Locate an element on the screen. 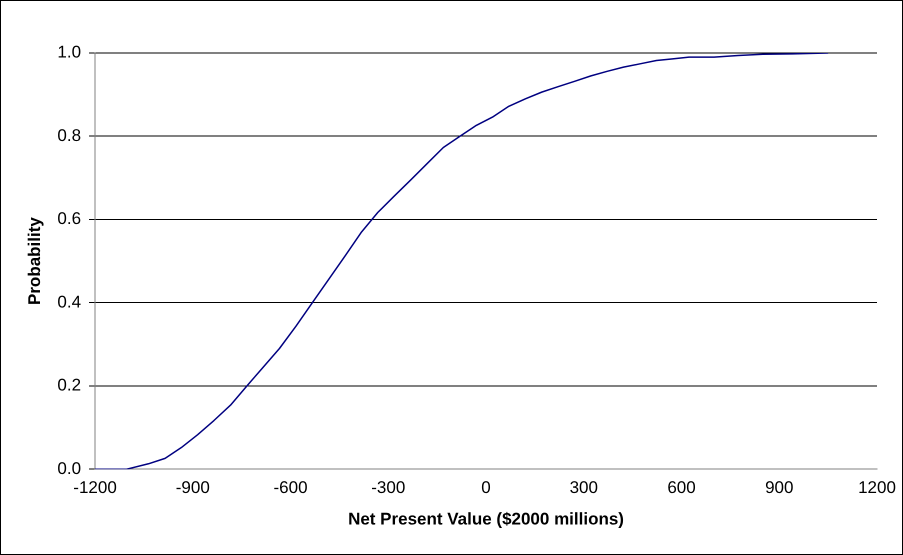 The image size is (903, 555). x-tick-label: 0 is located at coordinates (486, 488).